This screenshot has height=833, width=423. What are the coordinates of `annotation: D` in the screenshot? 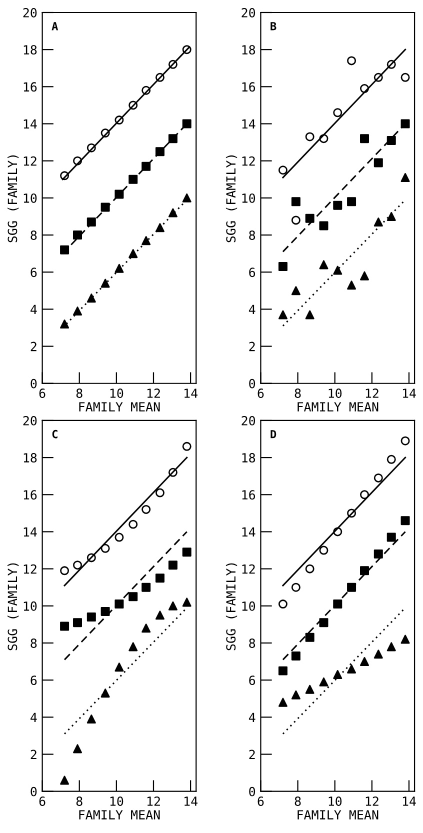 It's located at (273, 434).